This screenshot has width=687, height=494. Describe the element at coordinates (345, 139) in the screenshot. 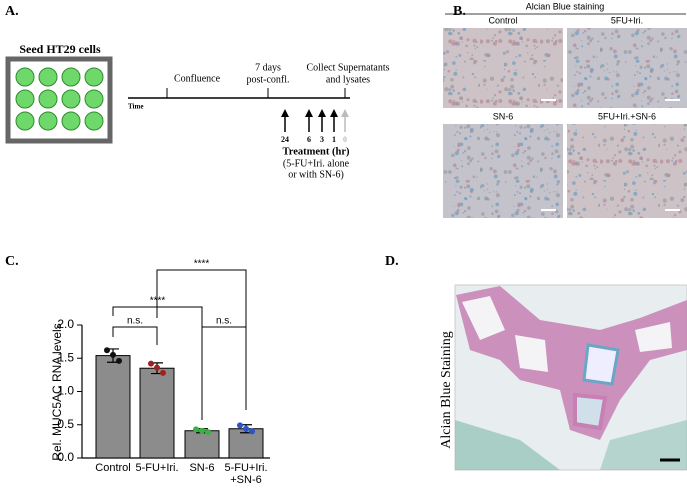

I see `timepoint-label: 0` at that location.